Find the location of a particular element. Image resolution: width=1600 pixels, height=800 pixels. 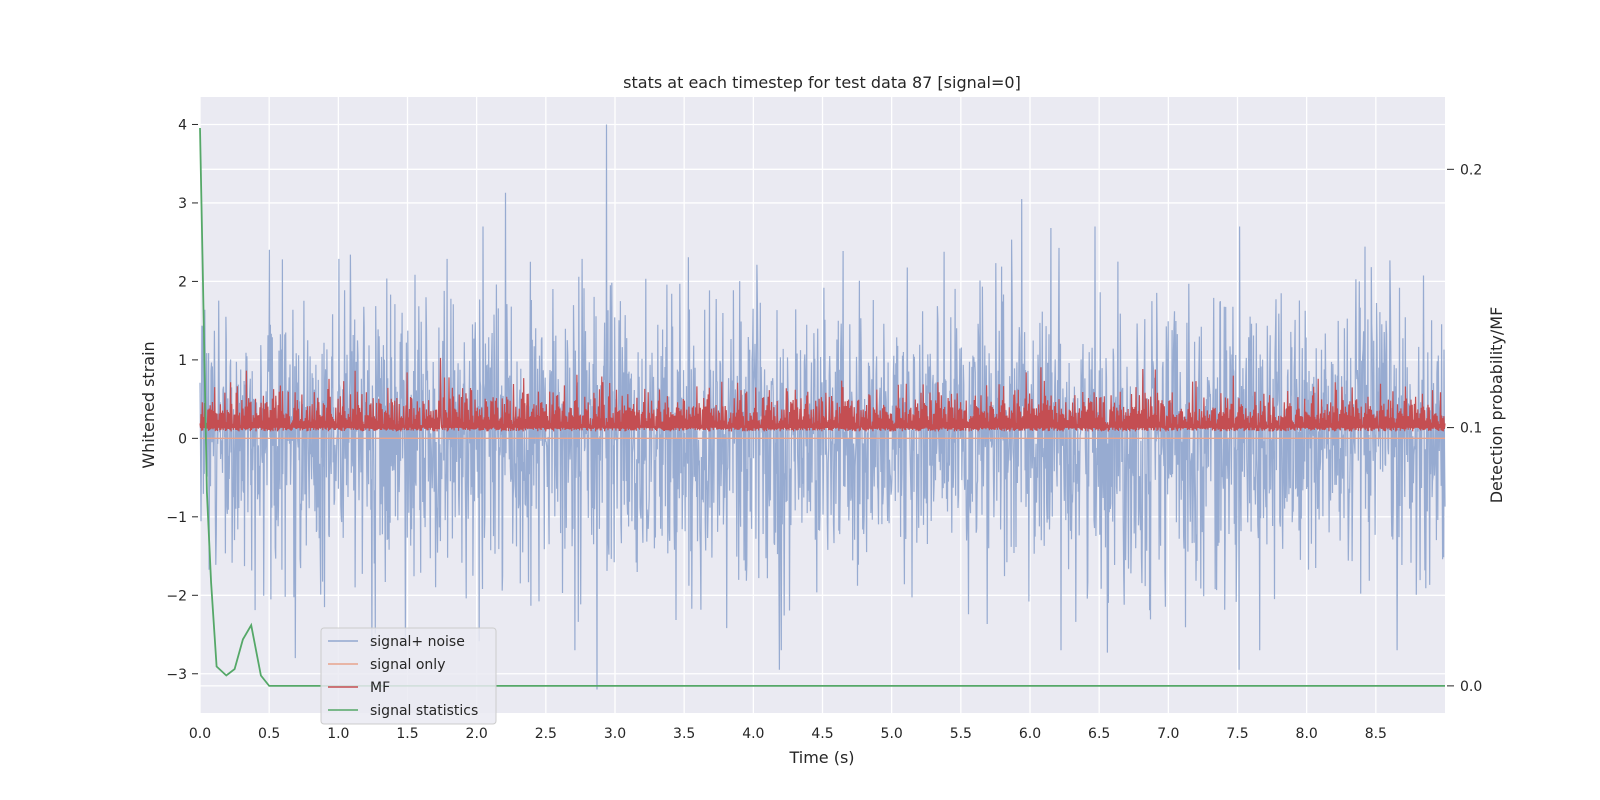

x-tick-label: 6.0 is located at coordinates (1030, 734).